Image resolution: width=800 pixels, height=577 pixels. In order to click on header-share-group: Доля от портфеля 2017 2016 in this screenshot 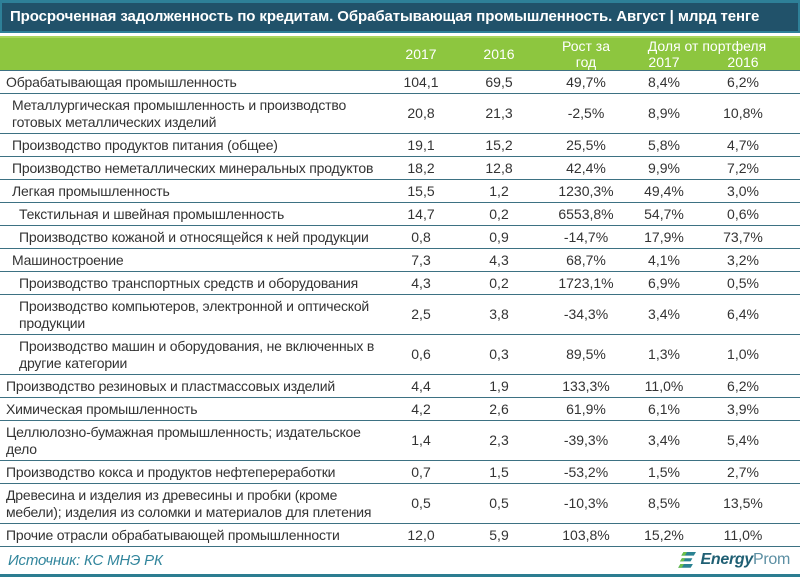, I will do `click(707, 54)`.